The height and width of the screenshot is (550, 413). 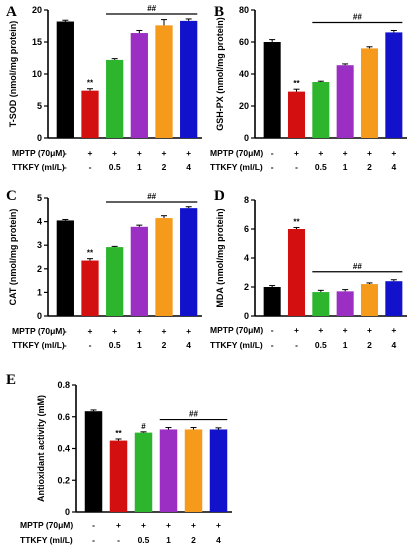 I want to click on panel-letter-b: B, so click(x=219, y=12).